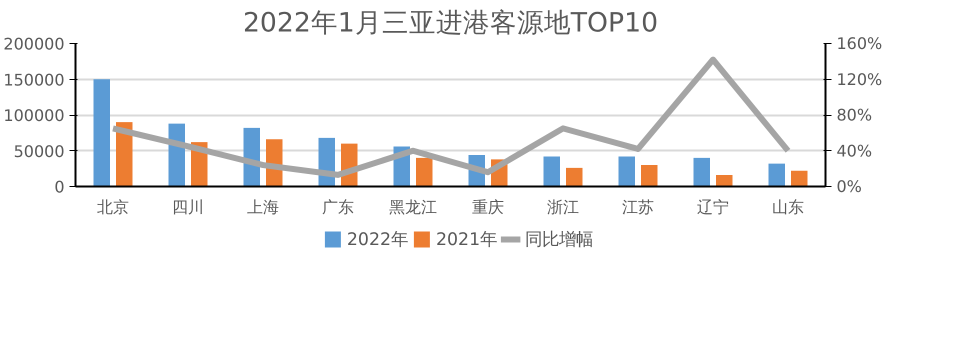  Describe the element at coordinates (188, 207) in the screenshot. I see `x-tick-label: 四川` at that location.